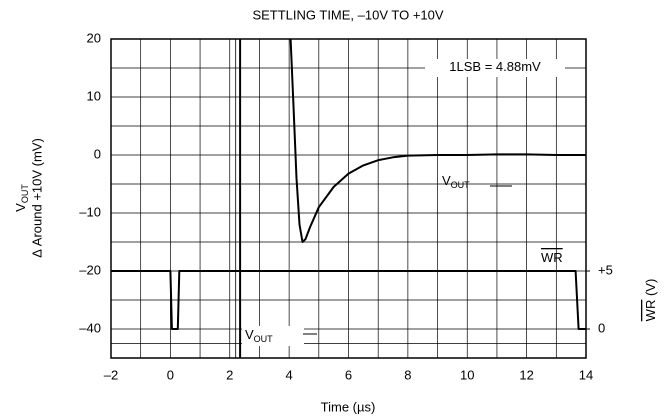  What do you see at coordinates (348, 406) in the screenshot?
I see `x-axis-label: Time (µs)` at bounding box center [348, 406].